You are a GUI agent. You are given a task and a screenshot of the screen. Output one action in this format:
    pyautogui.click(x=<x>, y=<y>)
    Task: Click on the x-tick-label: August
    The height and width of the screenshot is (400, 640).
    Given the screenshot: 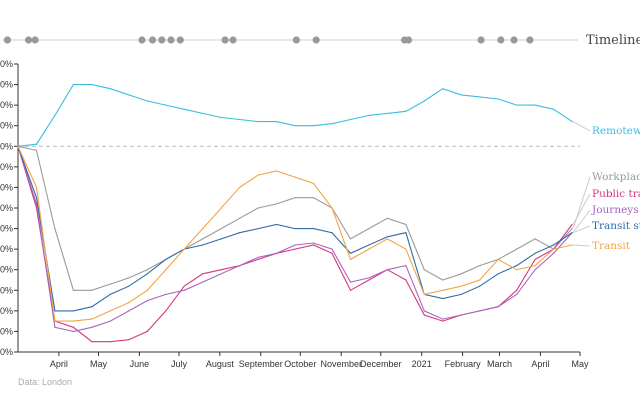 What is the action you would take?
    pyautogui.click(x=220, y=364)
    